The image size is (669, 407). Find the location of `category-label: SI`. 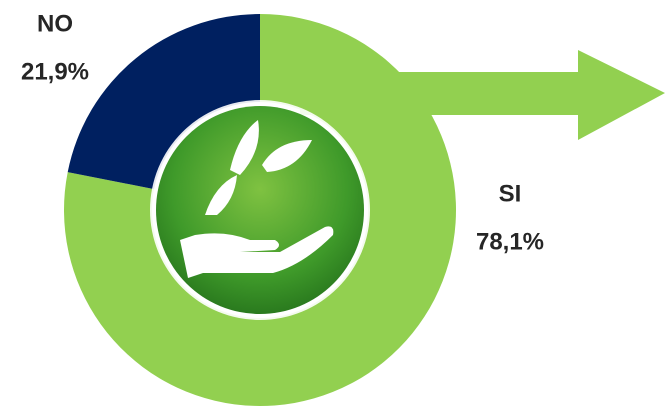

category-label: SI is located at coordinates (510, 193).